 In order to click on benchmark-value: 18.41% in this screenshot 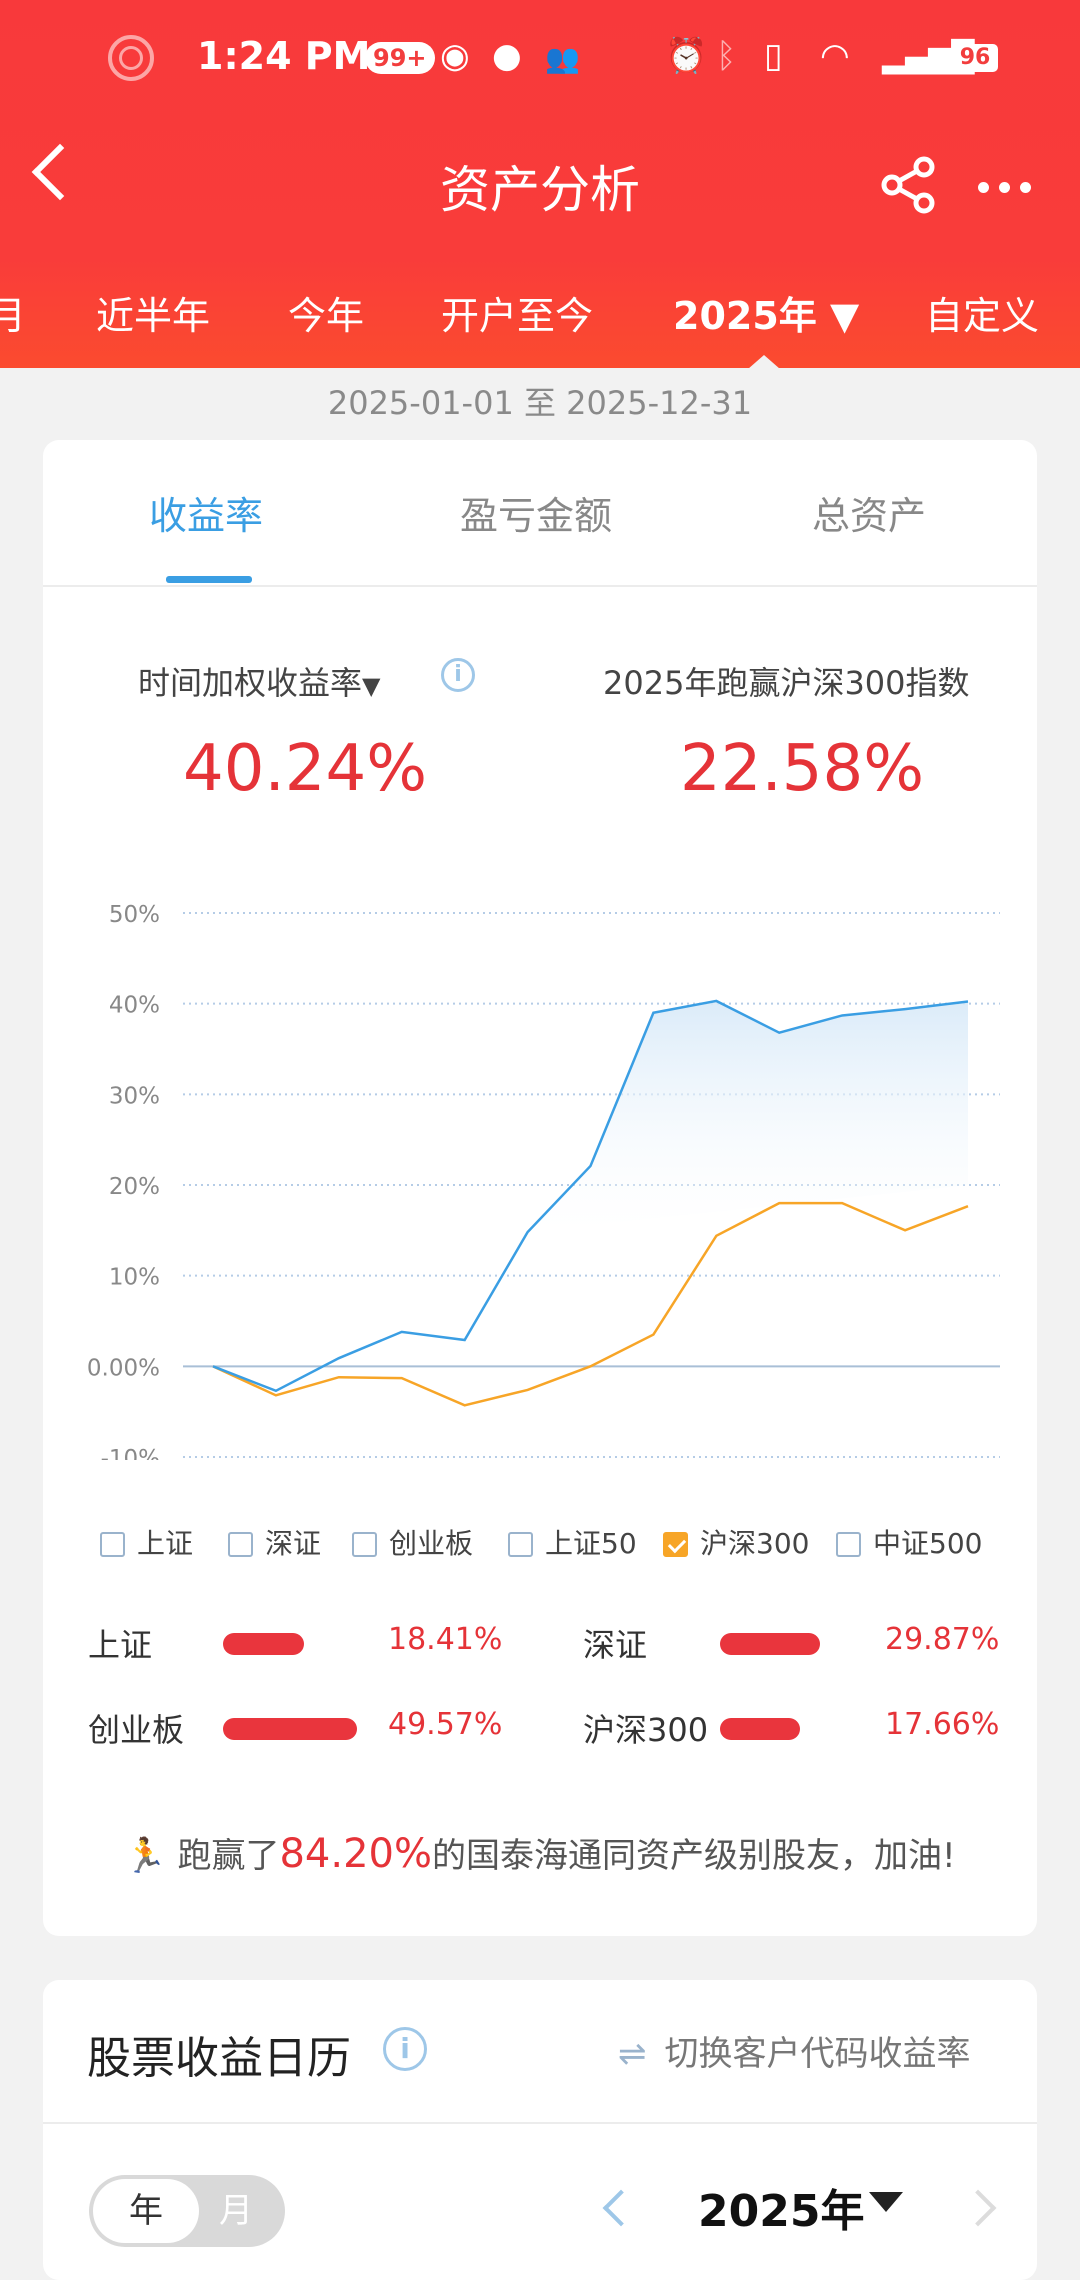, I will do `click(445, 1639)`.